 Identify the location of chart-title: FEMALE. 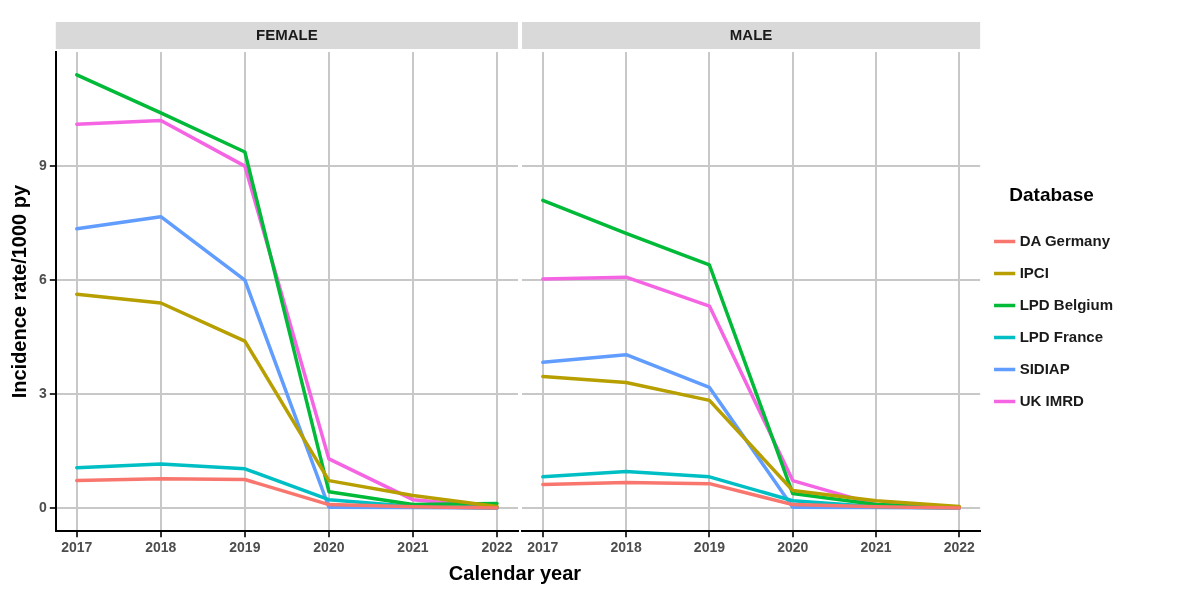
(287, 35).